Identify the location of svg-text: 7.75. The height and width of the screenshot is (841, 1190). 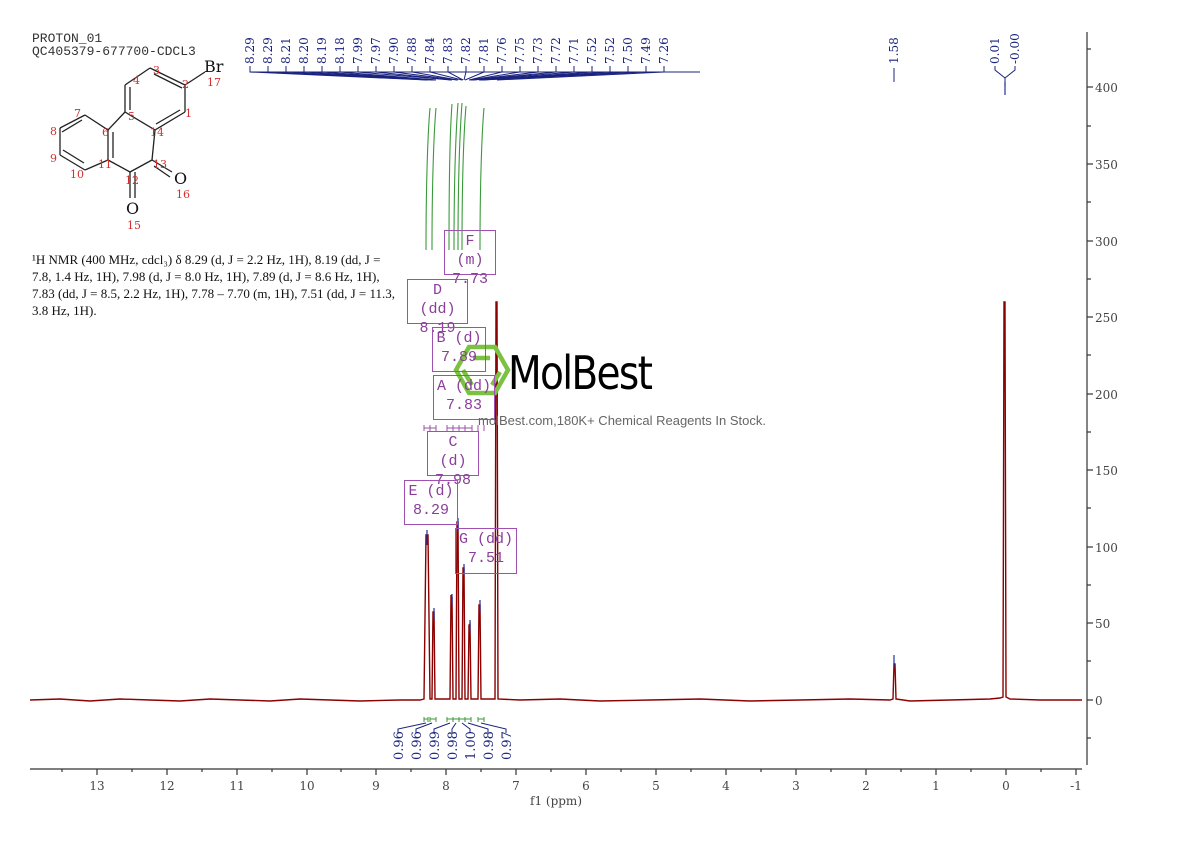
(520, 50).